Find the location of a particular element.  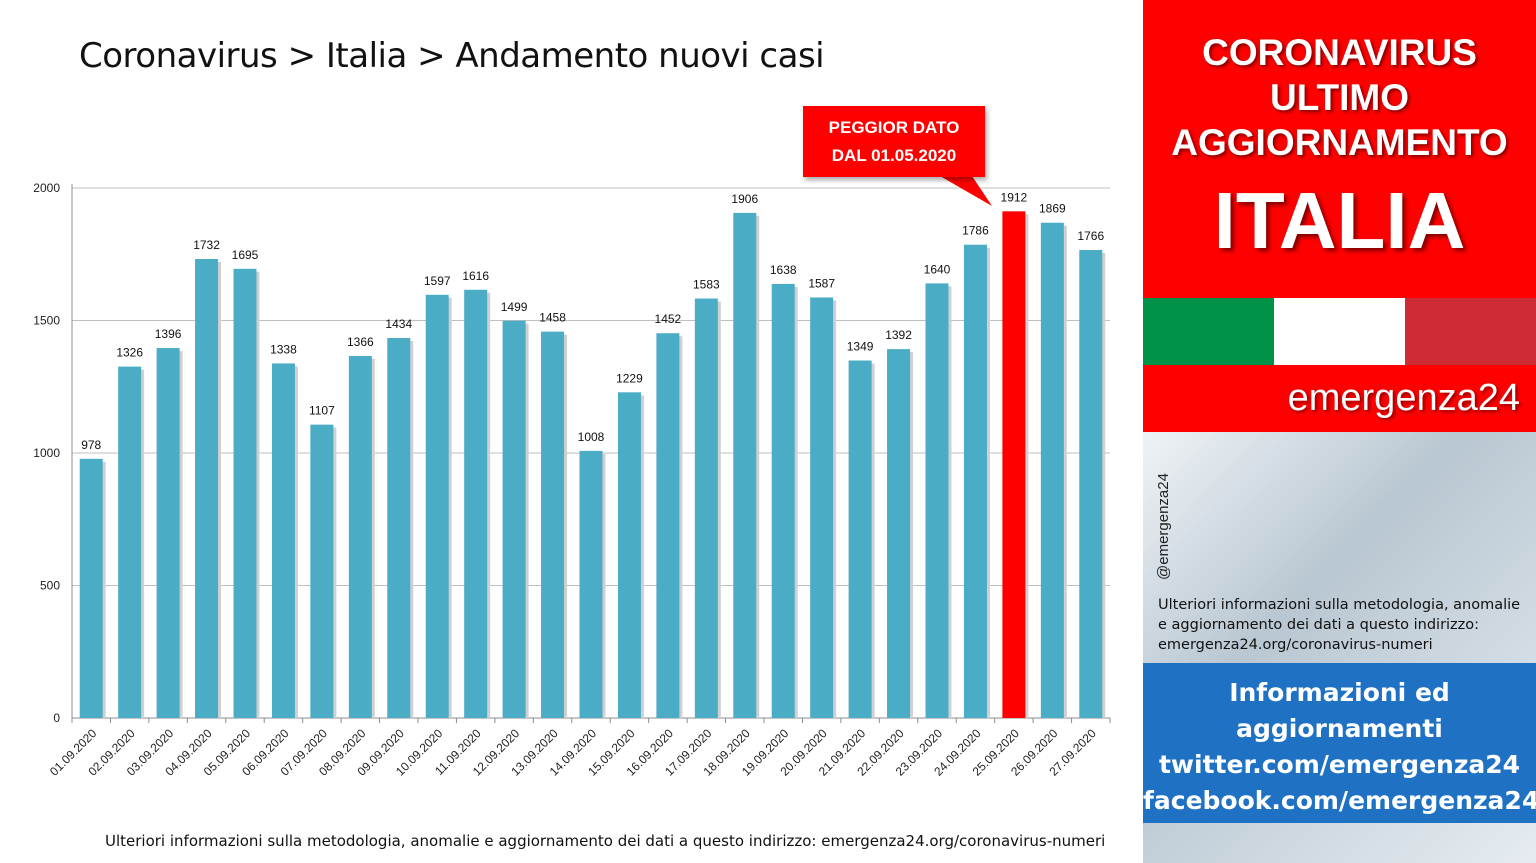

data-label: 1766 is located at coordinates (1090, 236).